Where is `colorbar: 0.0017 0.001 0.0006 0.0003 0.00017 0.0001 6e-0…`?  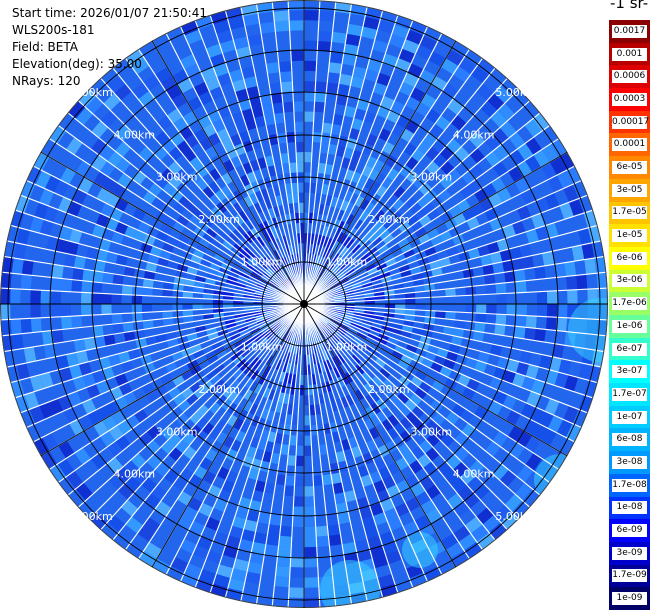
colorbar: 0.0017 0.001 0.0006 0.0003 0.00017 0.0001 6e-0… is located at coordinates (629, 315).